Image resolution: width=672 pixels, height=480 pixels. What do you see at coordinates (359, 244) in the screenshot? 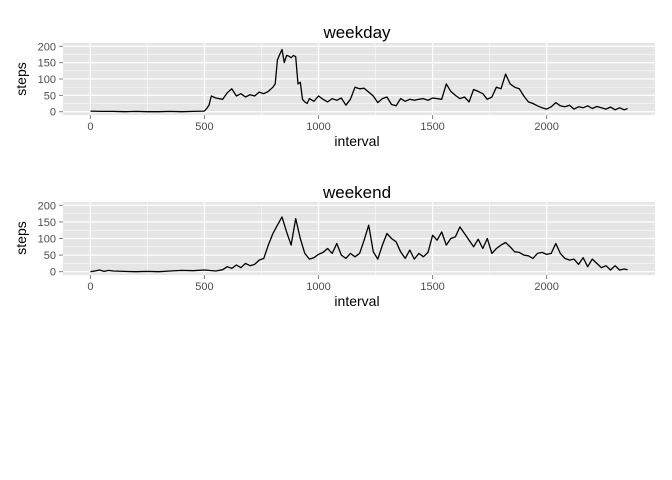
I see `series-line-weekend` at bounding box center [359, 244].